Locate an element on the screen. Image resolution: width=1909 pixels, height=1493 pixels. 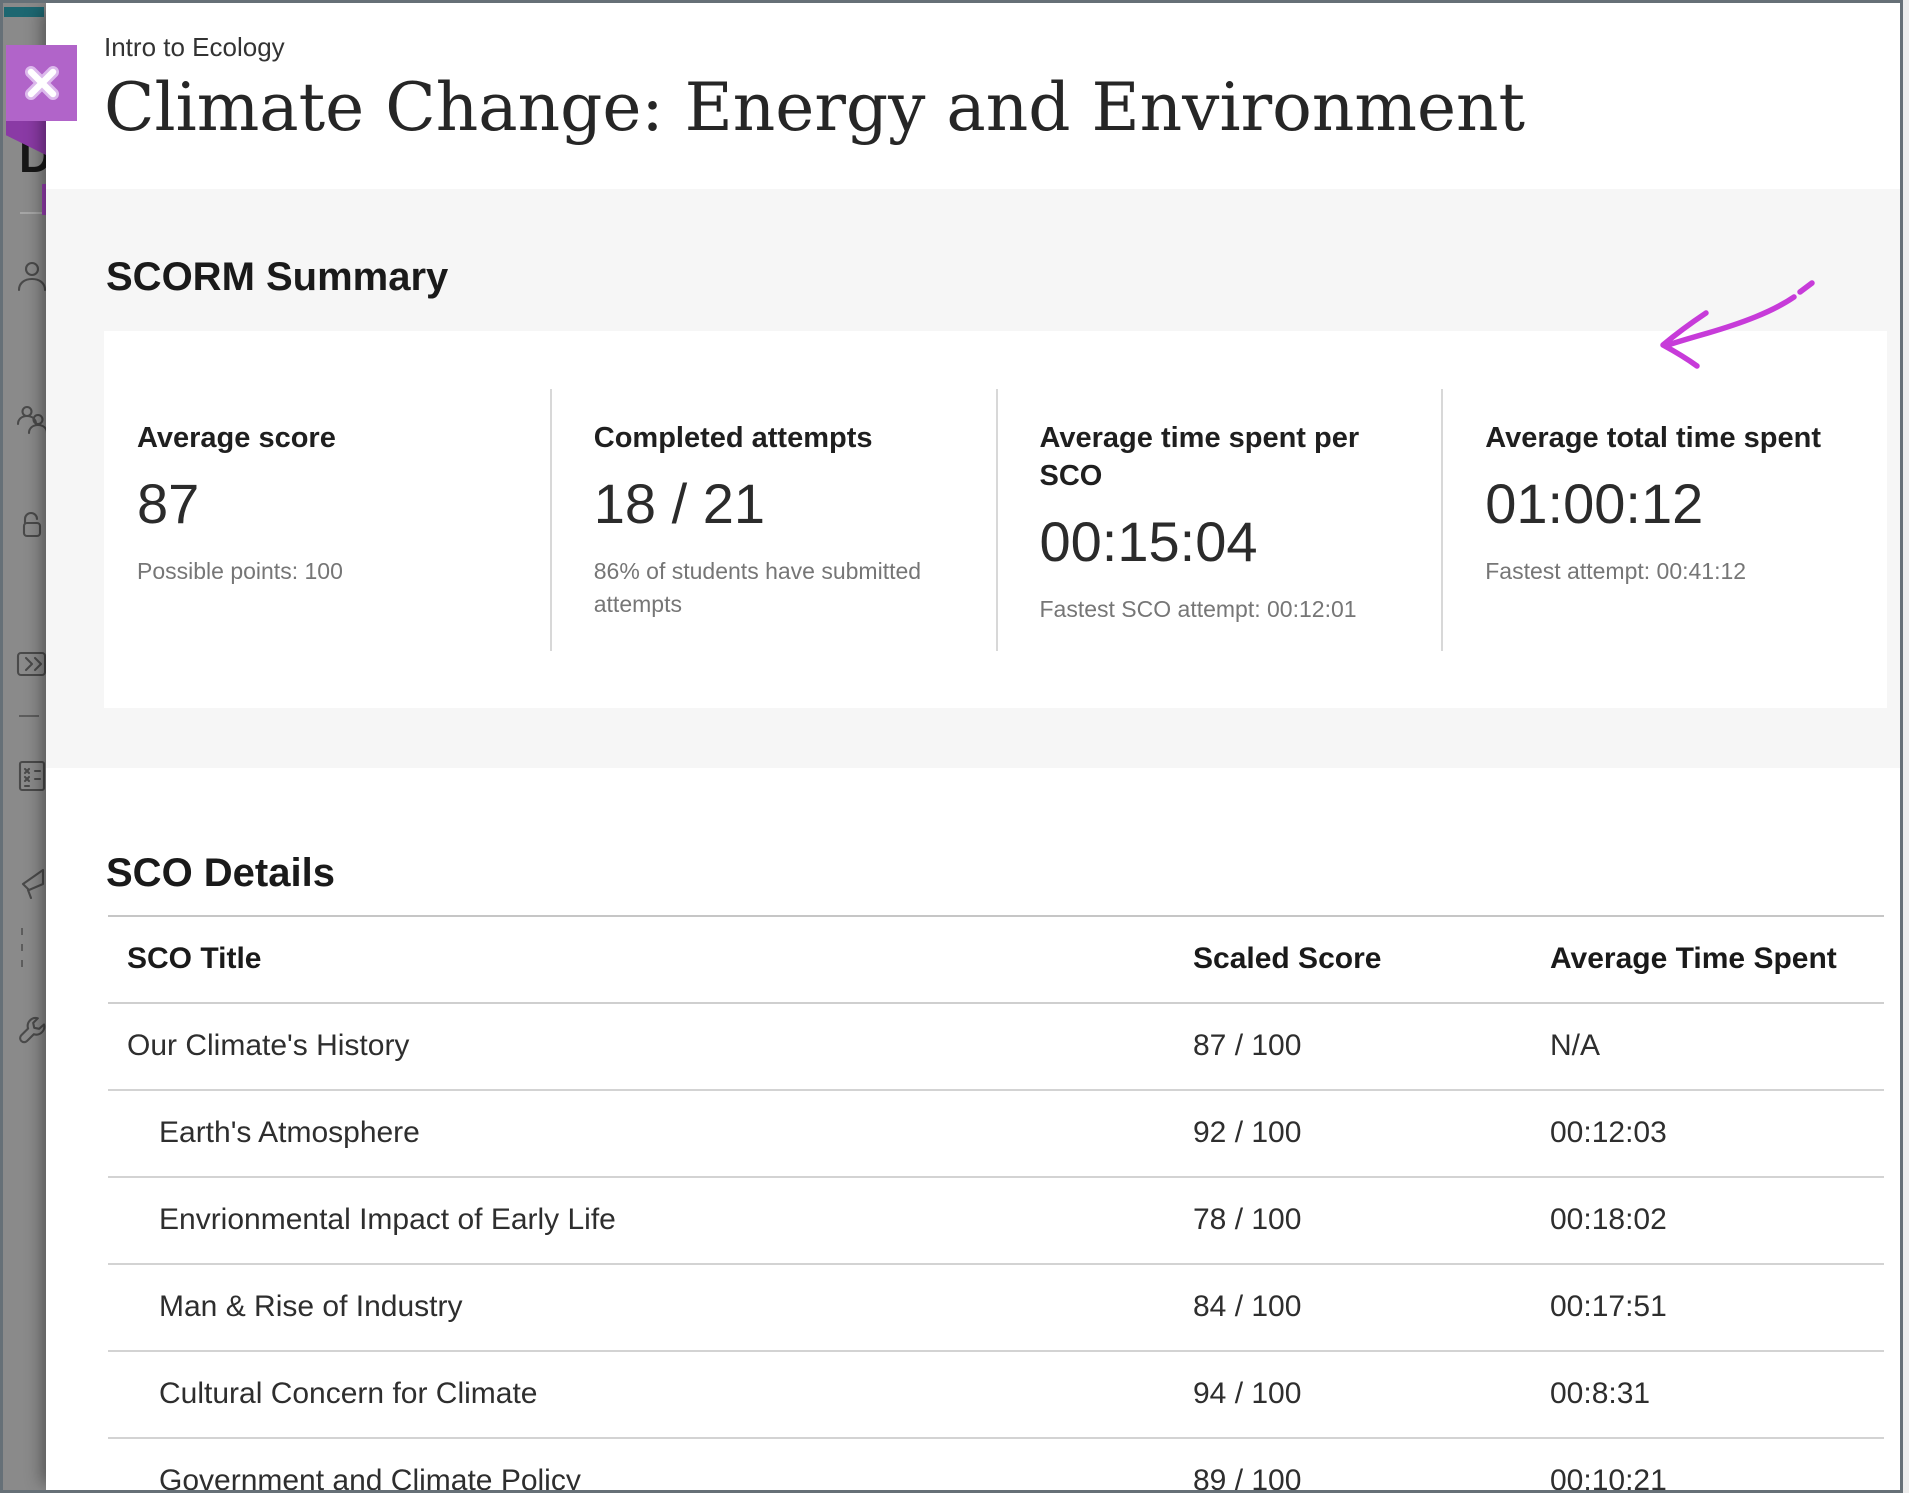
cell-average-time: 00:17:51 is located at coordinates (1717, 1308).